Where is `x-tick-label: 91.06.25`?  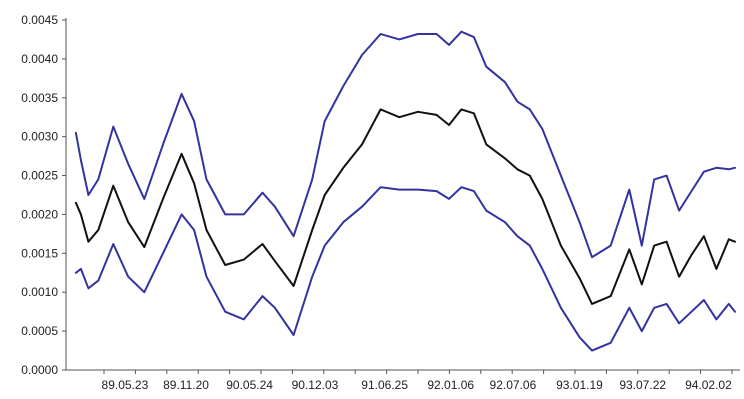
x-tick-label: 91.06.25 is located at coordinates (384, 385).